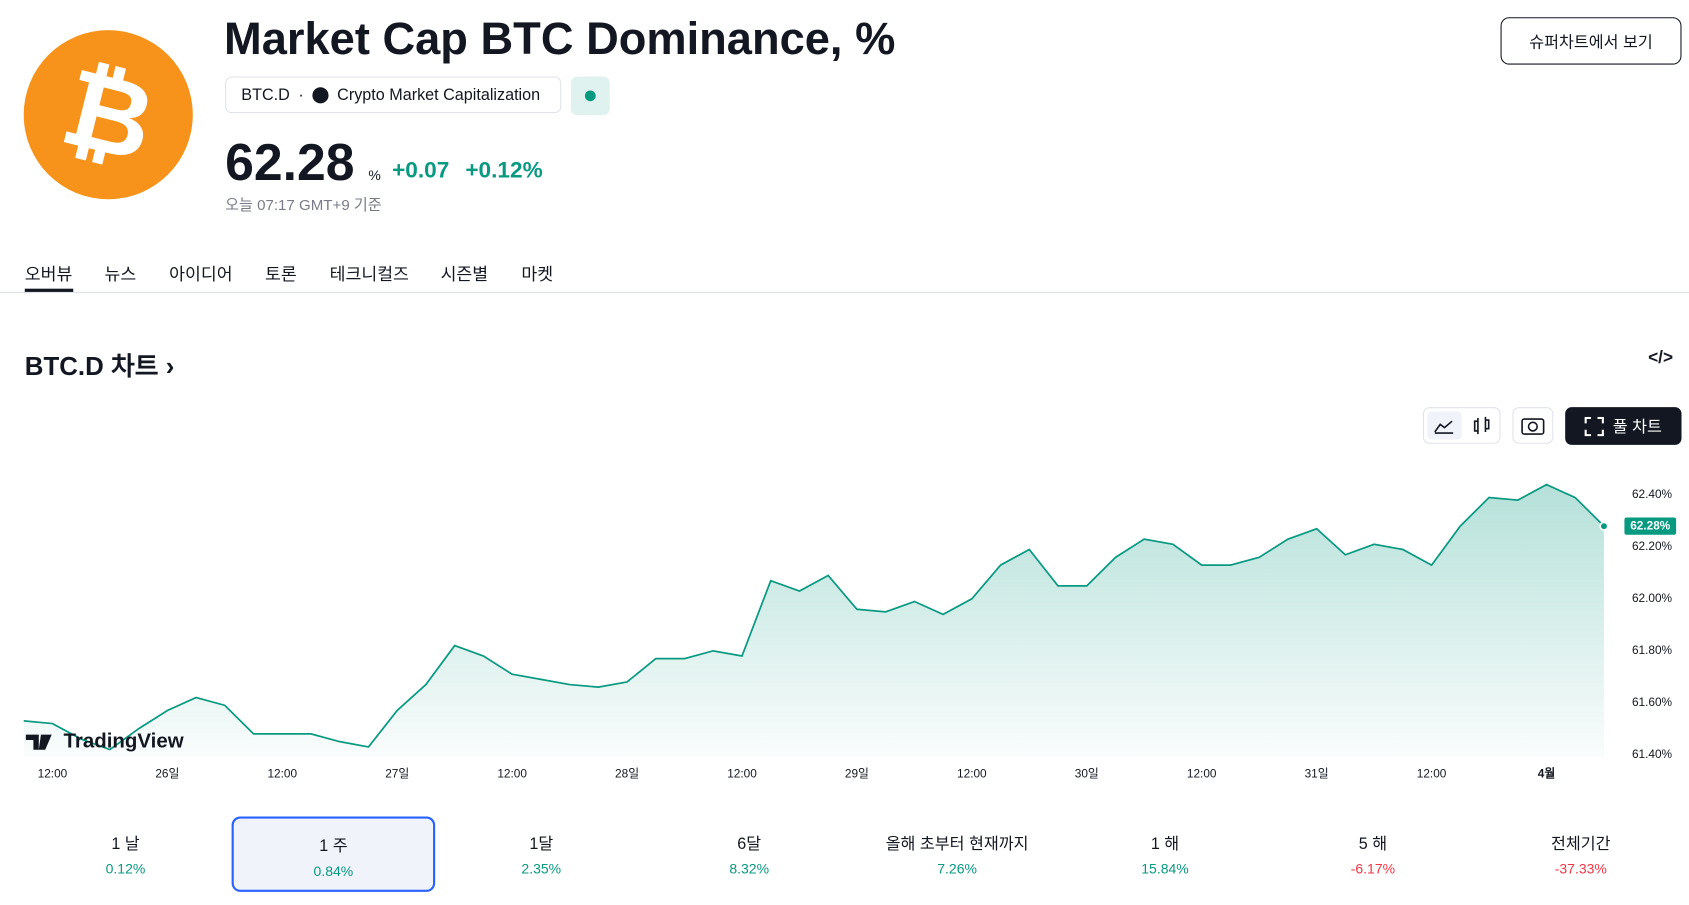 The height and width of the screenshot is (905, 1689). I want to click on unit: %, so click(374, 175).